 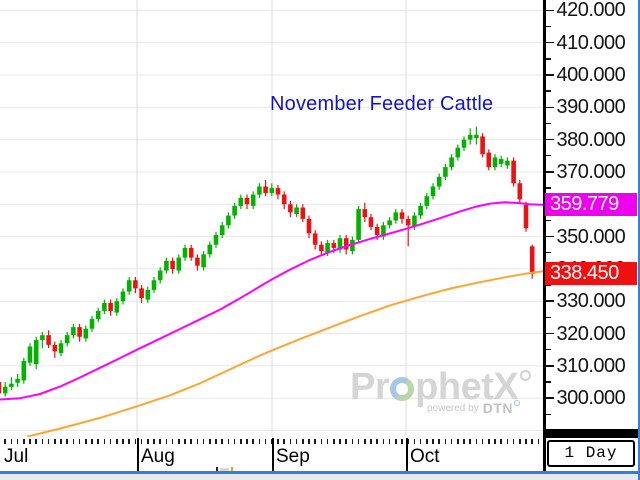 What do you see at coordinates (402, 388) in the screenshot?
I see `prophetx-ring-logo-icon` at bounding box center [402, 388].